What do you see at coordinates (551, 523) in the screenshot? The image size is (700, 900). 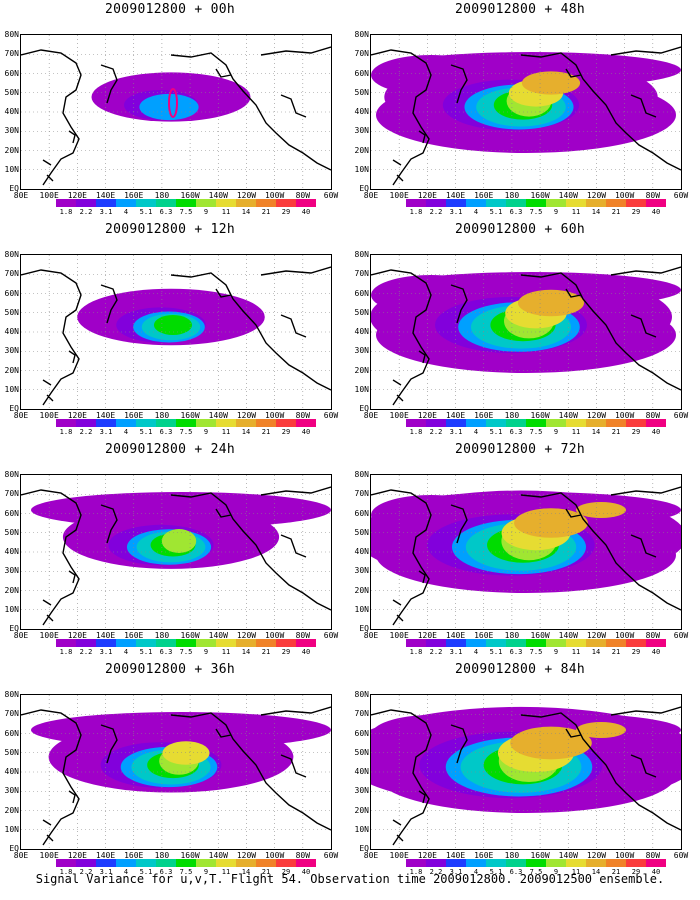 I see `spread-contour` at bounding box center [551, 523].